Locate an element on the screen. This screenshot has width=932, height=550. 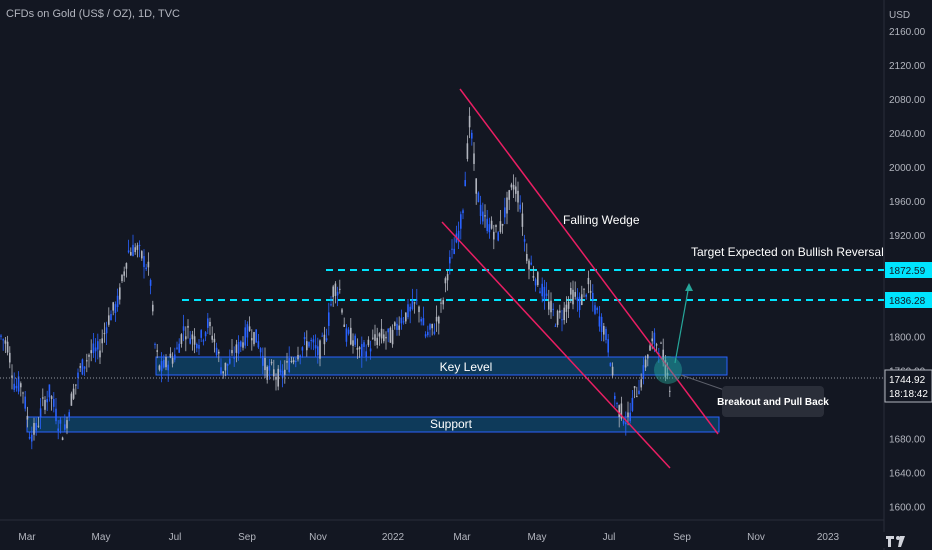
wedge-lower-line is located at coordinates (556, 345).